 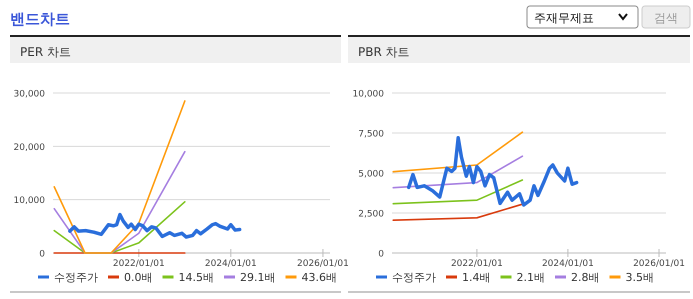 I want to click on legend-label: 3.5배, so click(x=640, y=277).